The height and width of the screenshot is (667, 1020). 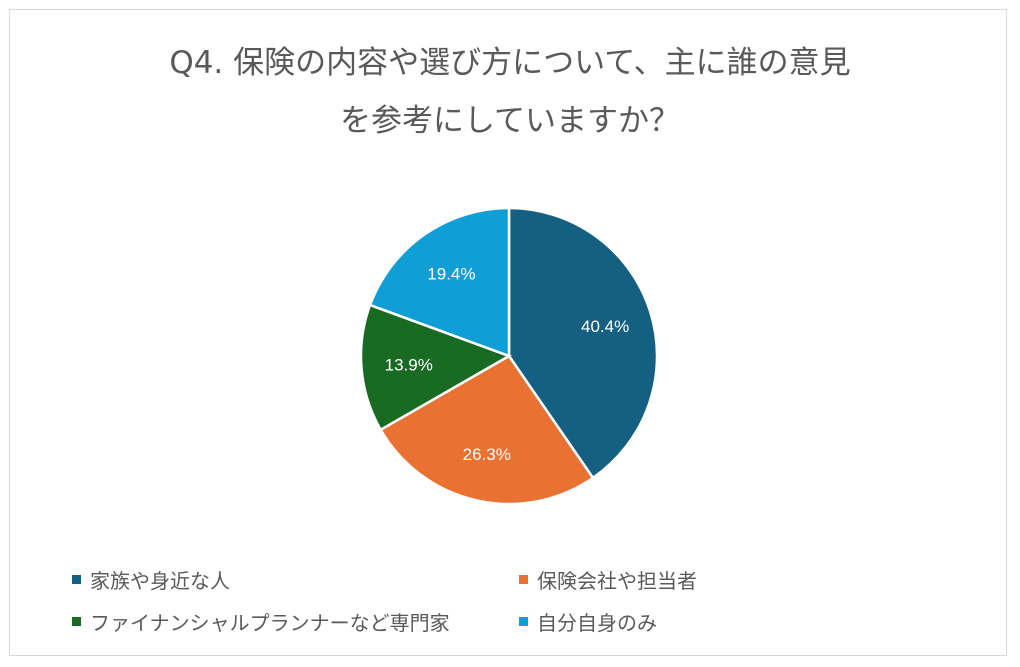 I want to click on chart-title-line-2: を参考にしていますか？, so click(x=510, y=121).